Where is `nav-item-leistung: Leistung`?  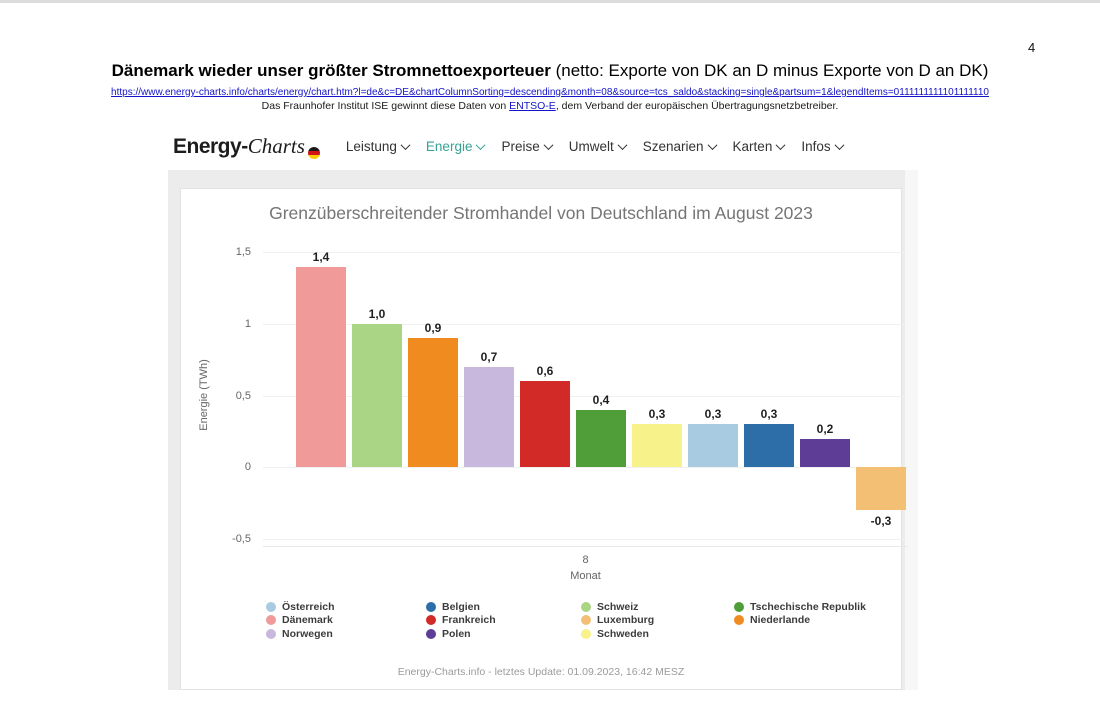
nav-item-leistung: Leistung is located at coordinates (378, 146).